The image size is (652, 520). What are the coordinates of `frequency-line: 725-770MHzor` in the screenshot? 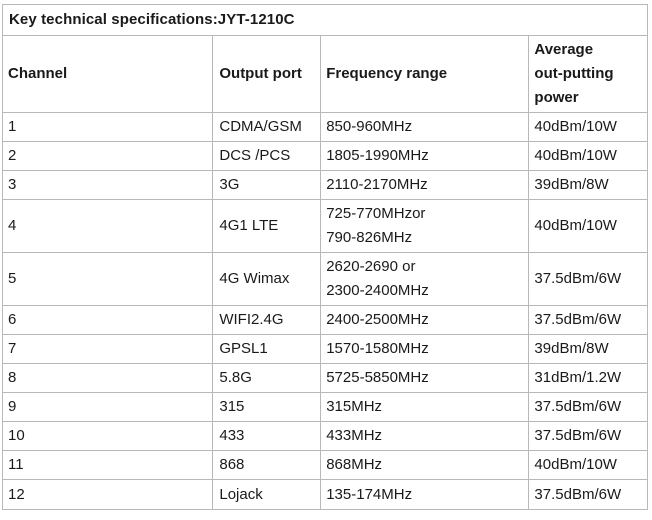 It's located at (376, 213).